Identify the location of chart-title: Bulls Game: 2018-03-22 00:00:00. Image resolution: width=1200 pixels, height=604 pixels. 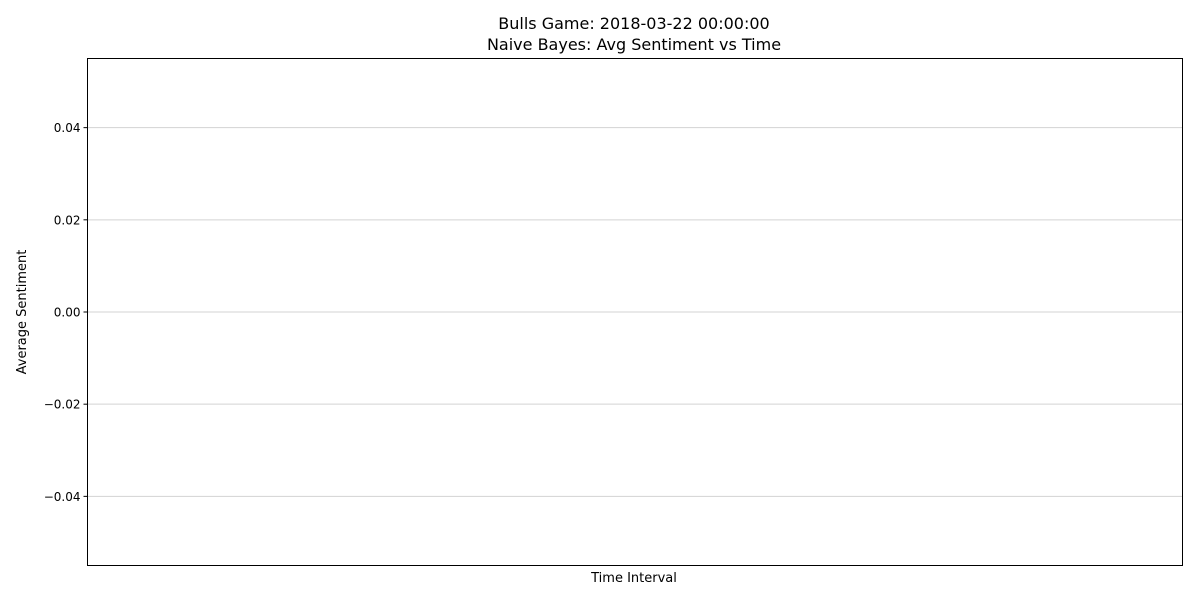
(633, 23).